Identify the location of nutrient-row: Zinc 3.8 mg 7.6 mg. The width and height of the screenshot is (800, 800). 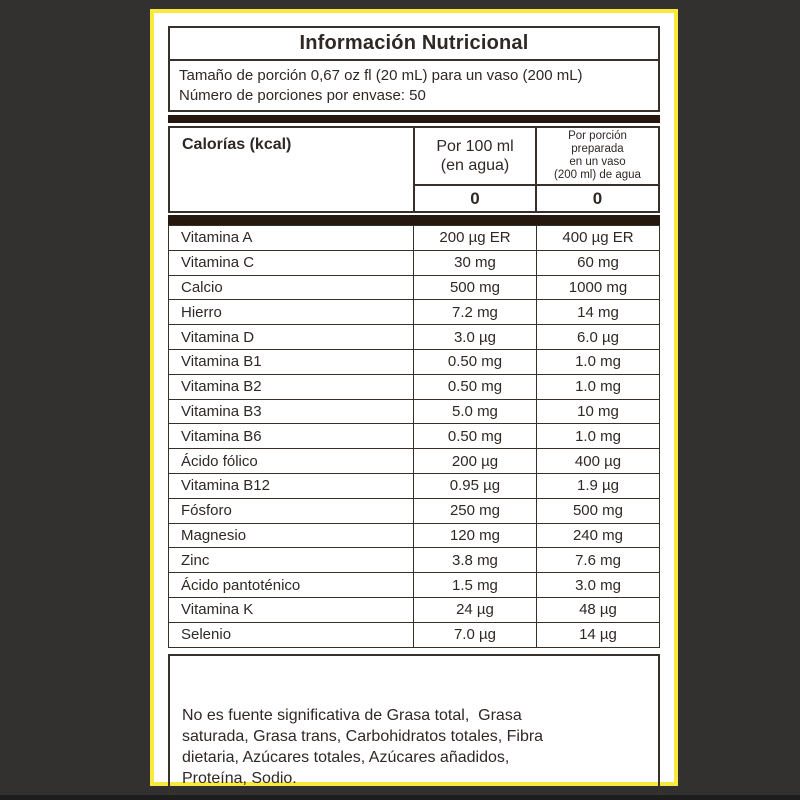
(414, 560).